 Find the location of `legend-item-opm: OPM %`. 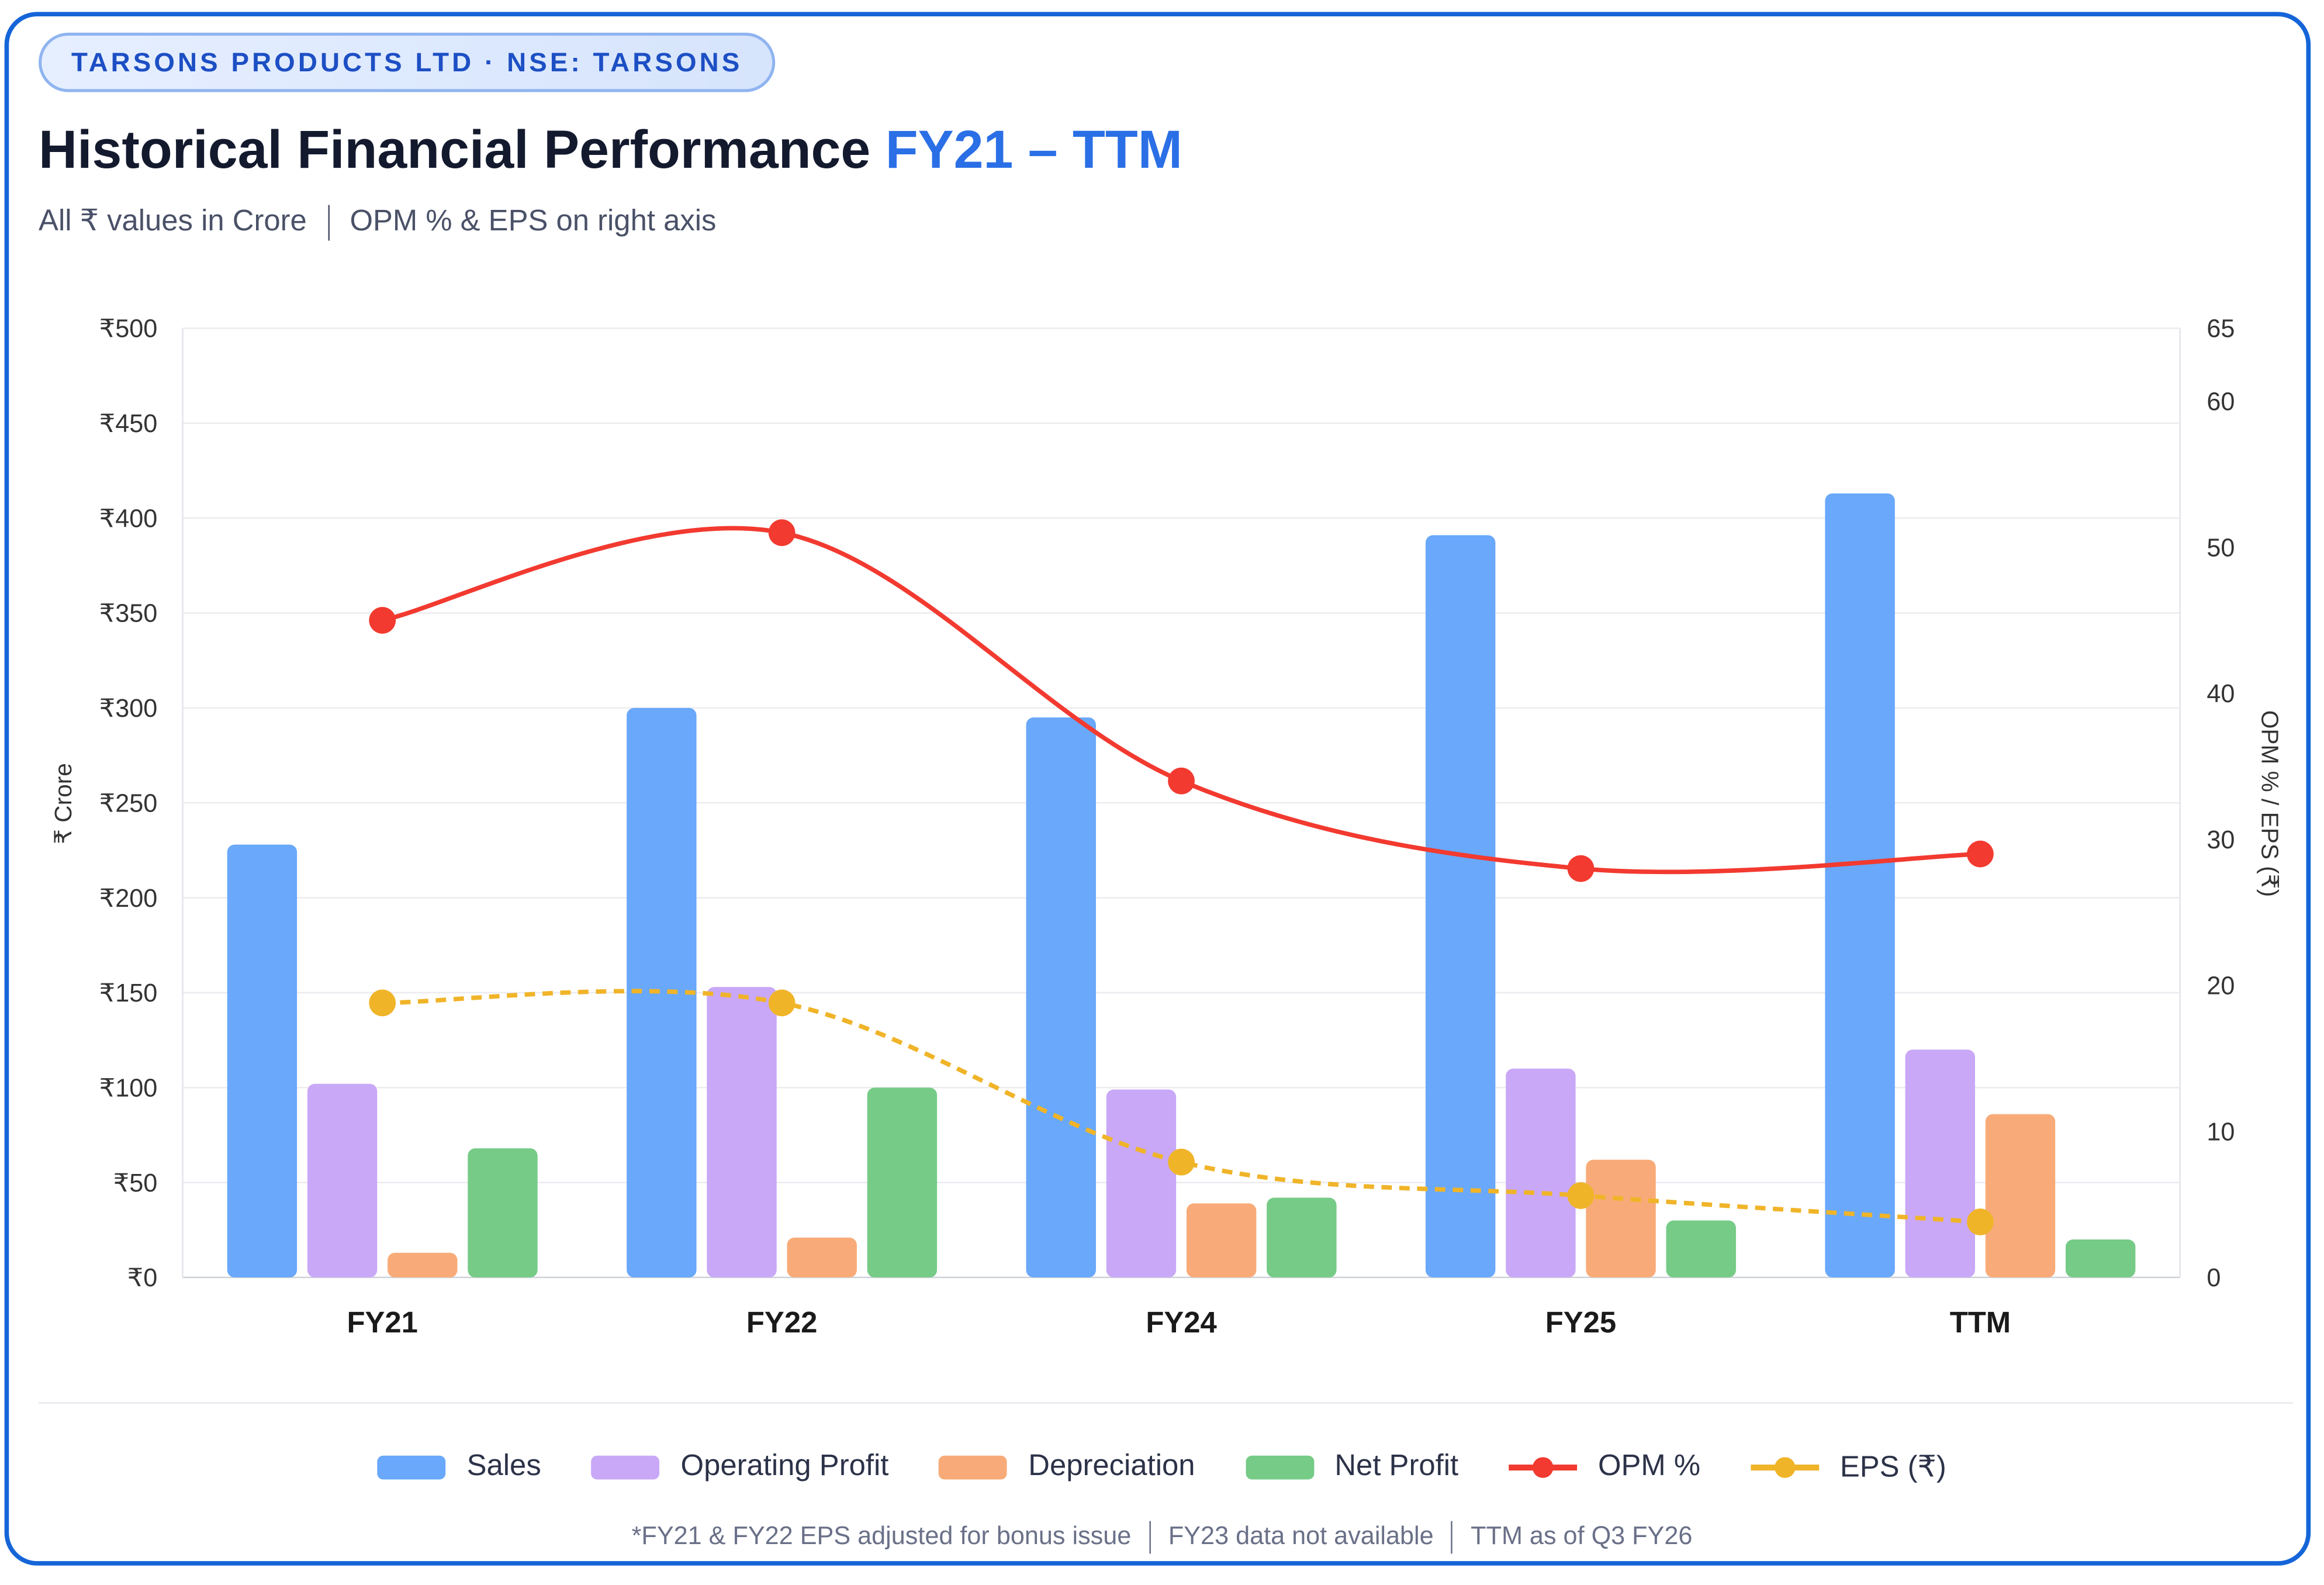

legend-item-opm: OPM % is located at coordinates (1604, 1467).